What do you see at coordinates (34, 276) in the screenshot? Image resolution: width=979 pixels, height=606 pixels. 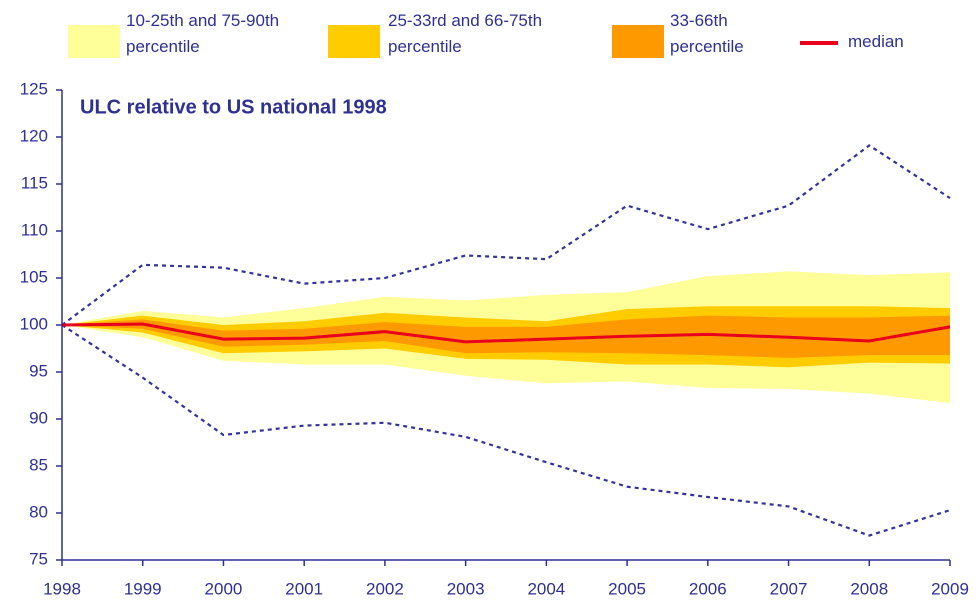 I see `y-tick-label: 105` at bounding box center [34, 276].